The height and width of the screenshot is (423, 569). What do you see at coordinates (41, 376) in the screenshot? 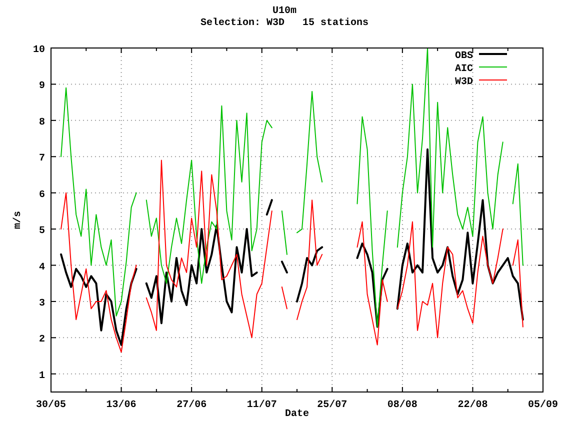
I see `y-tick-label: 1` at bounding box center [41, 376].